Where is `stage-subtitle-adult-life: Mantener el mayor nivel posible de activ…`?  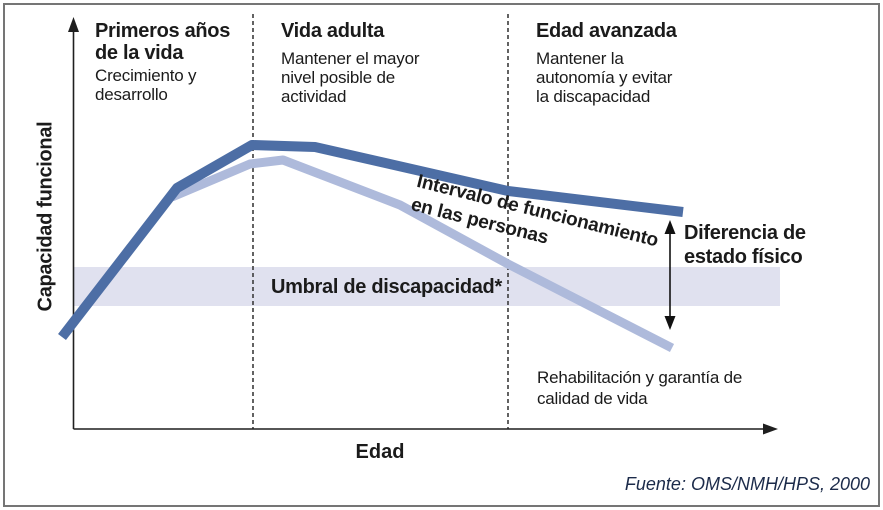
stage-subtitle-adult-life: Mantener el mayor nivel posible de activ… is located at coordinates (350, 77).